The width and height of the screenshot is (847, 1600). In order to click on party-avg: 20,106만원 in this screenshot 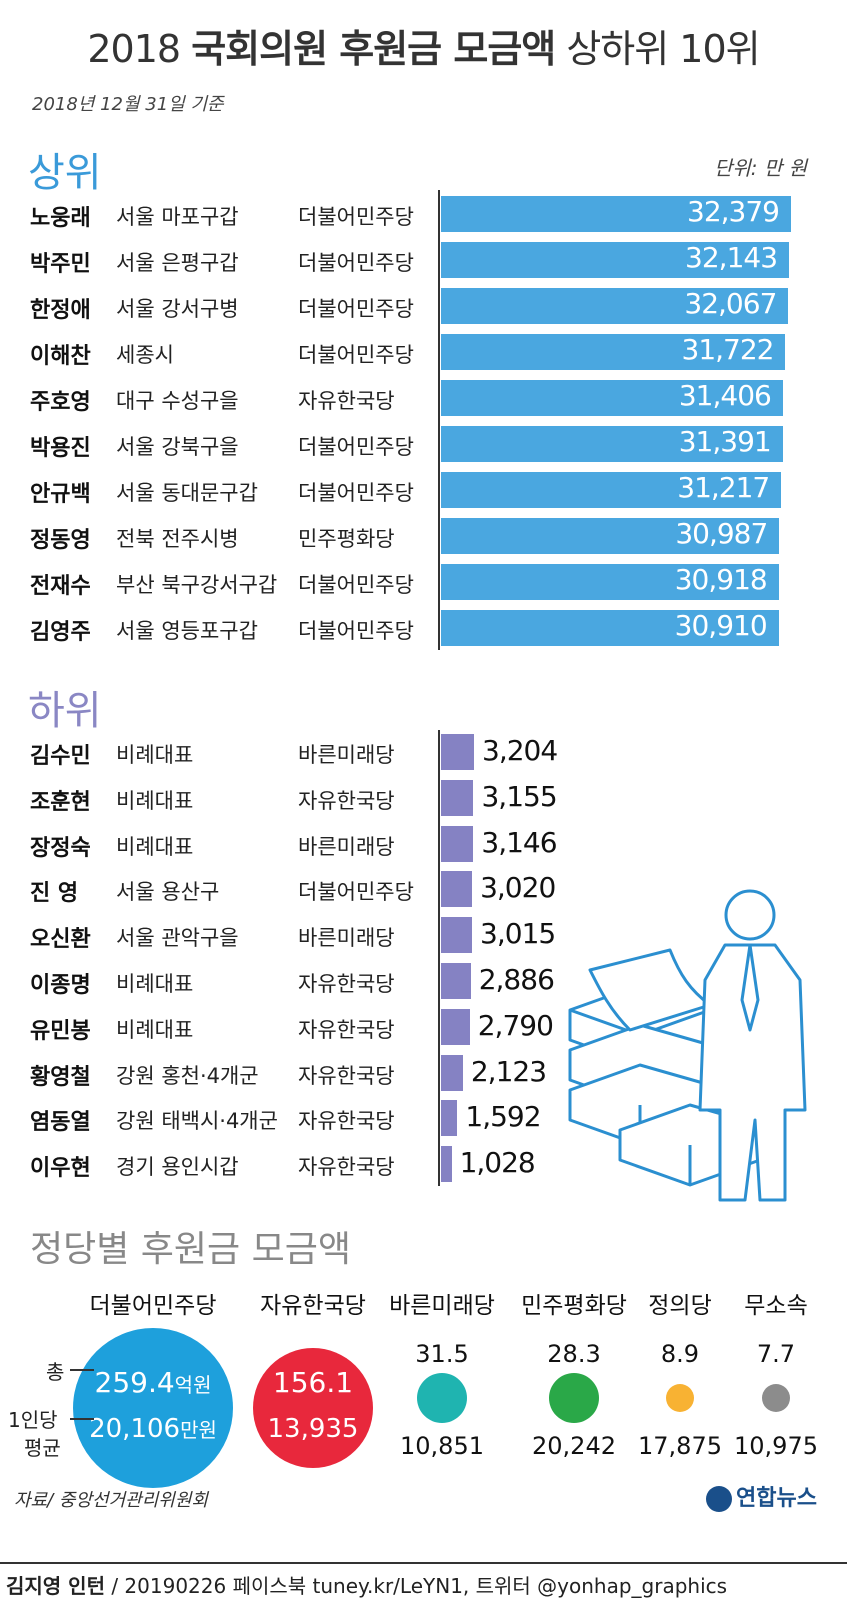, I will do `click(153, 1429)`.